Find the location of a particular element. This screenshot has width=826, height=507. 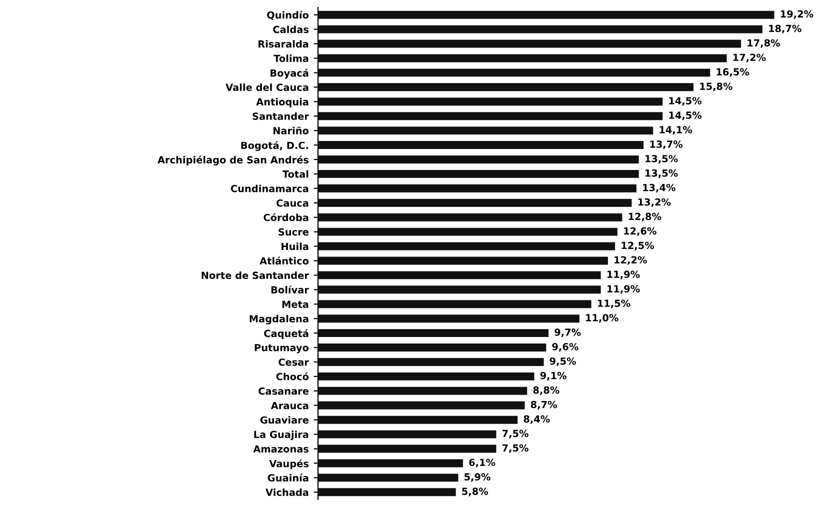

y-tick-label: Guaviare is located at coordinates (284, 420).